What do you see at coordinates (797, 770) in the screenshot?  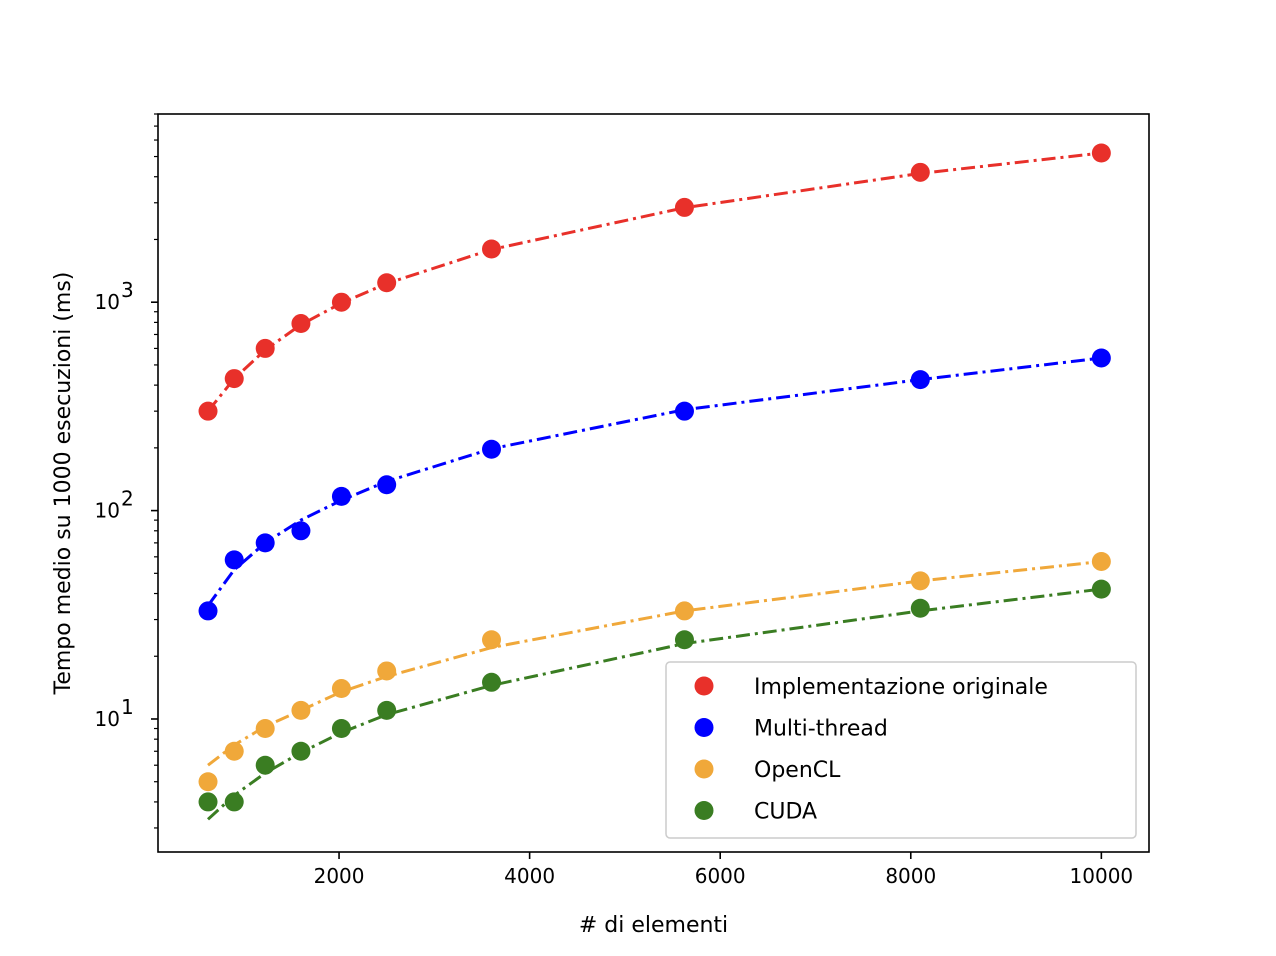 I see `legend-label-2: OpenCL` at bounding box center [797, 770].